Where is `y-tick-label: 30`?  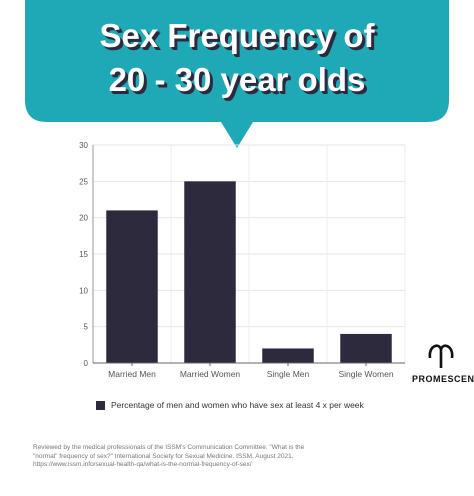 y-tick-label: 30 is located at coordinates (83, 145).